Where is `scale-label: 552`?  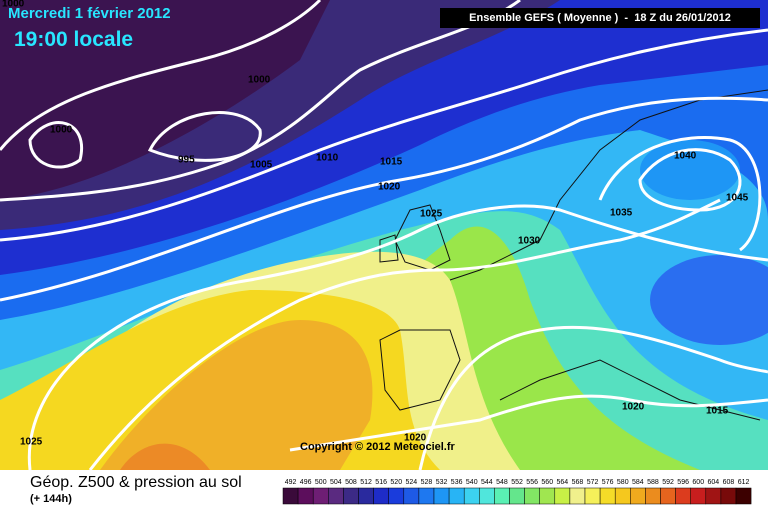
scale-label: 552 is located at coordinates (517, 482).